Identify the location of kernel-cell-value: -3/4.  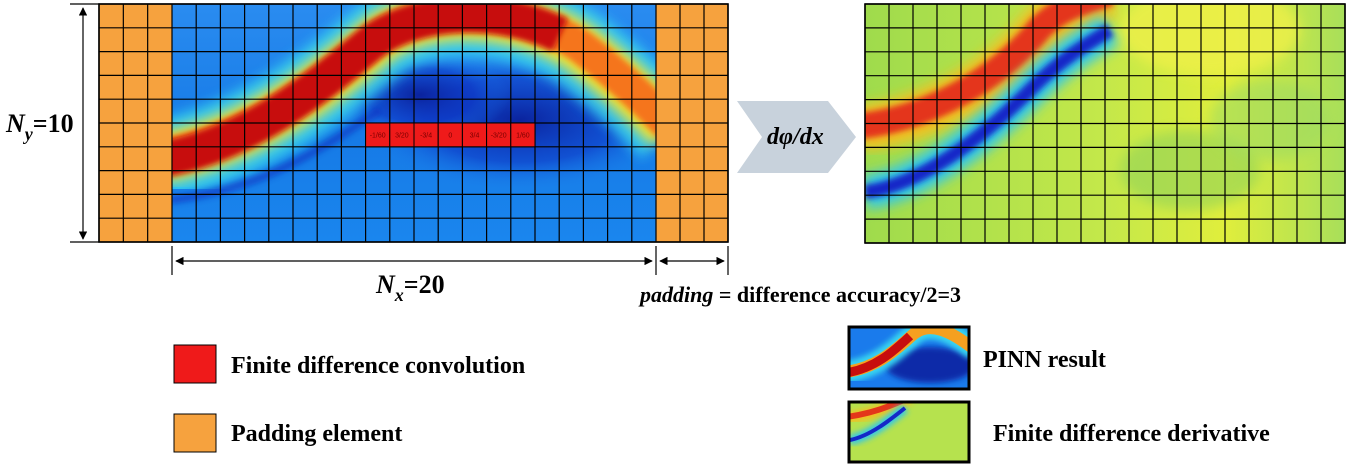
(426, 135).